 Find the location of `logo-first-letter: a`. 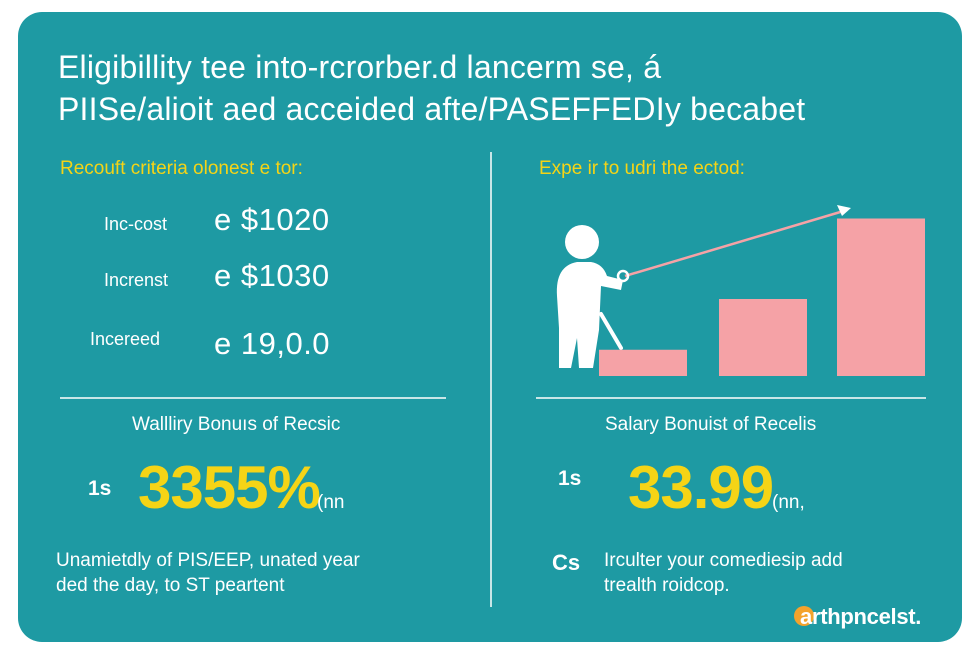

logo-first-letter: a is located at coordinates (806, 616).